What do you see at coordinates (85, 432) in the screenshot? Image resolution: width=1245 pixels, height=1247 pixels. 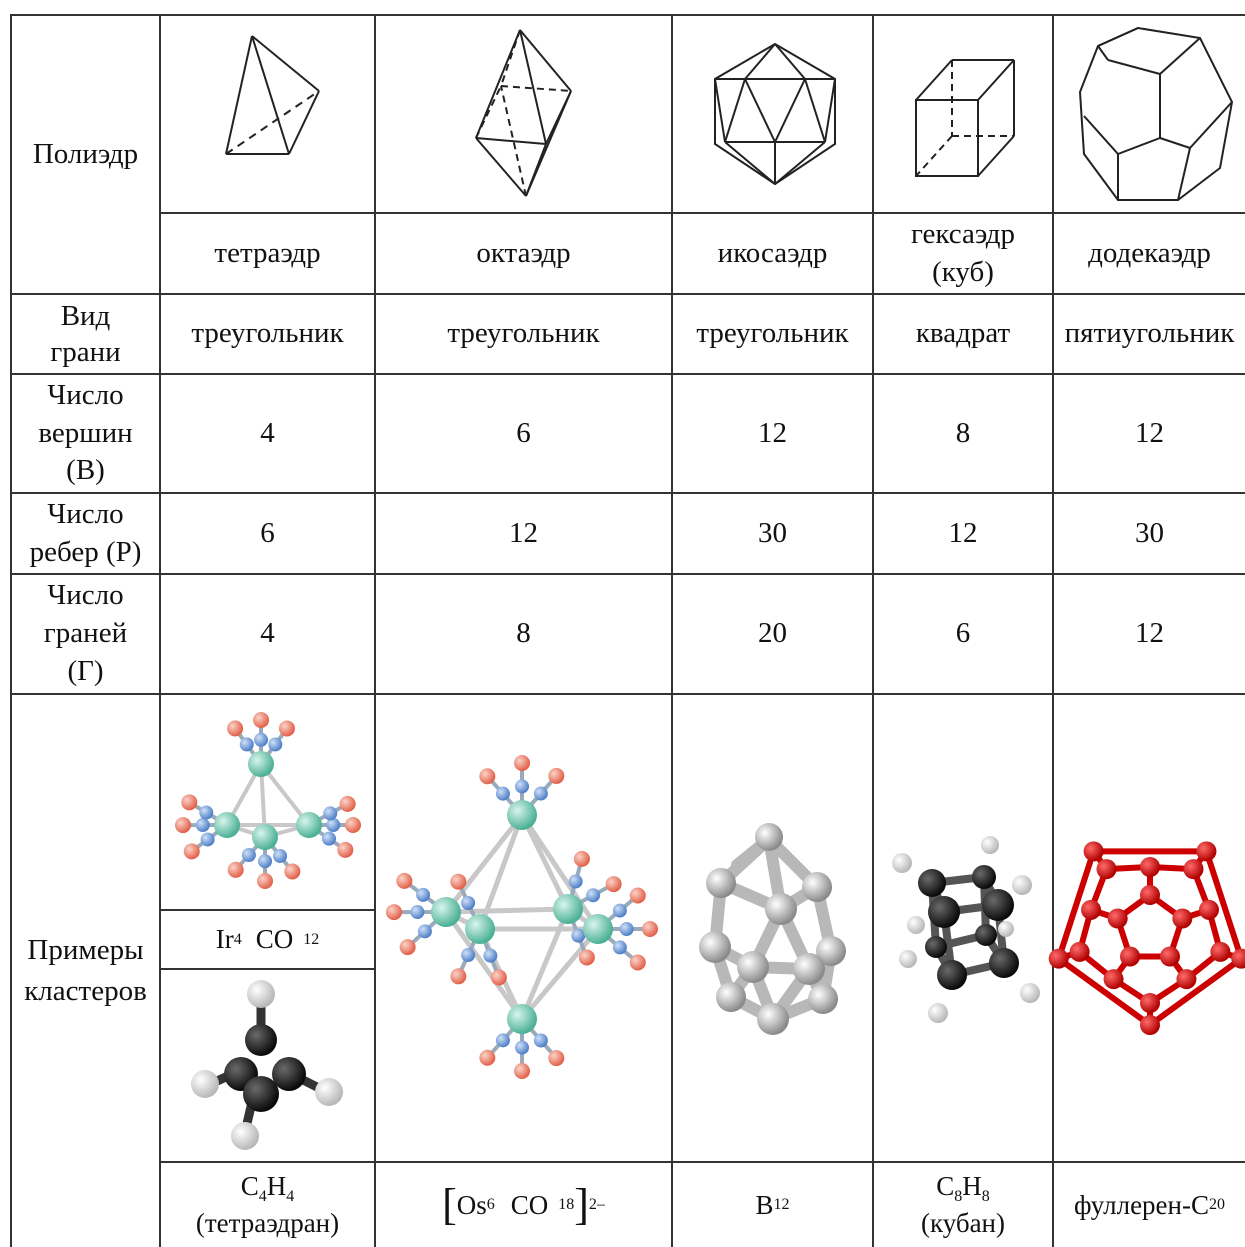 I see `vertices-header: Число вершин (В)` at bounding box center [85, 432].